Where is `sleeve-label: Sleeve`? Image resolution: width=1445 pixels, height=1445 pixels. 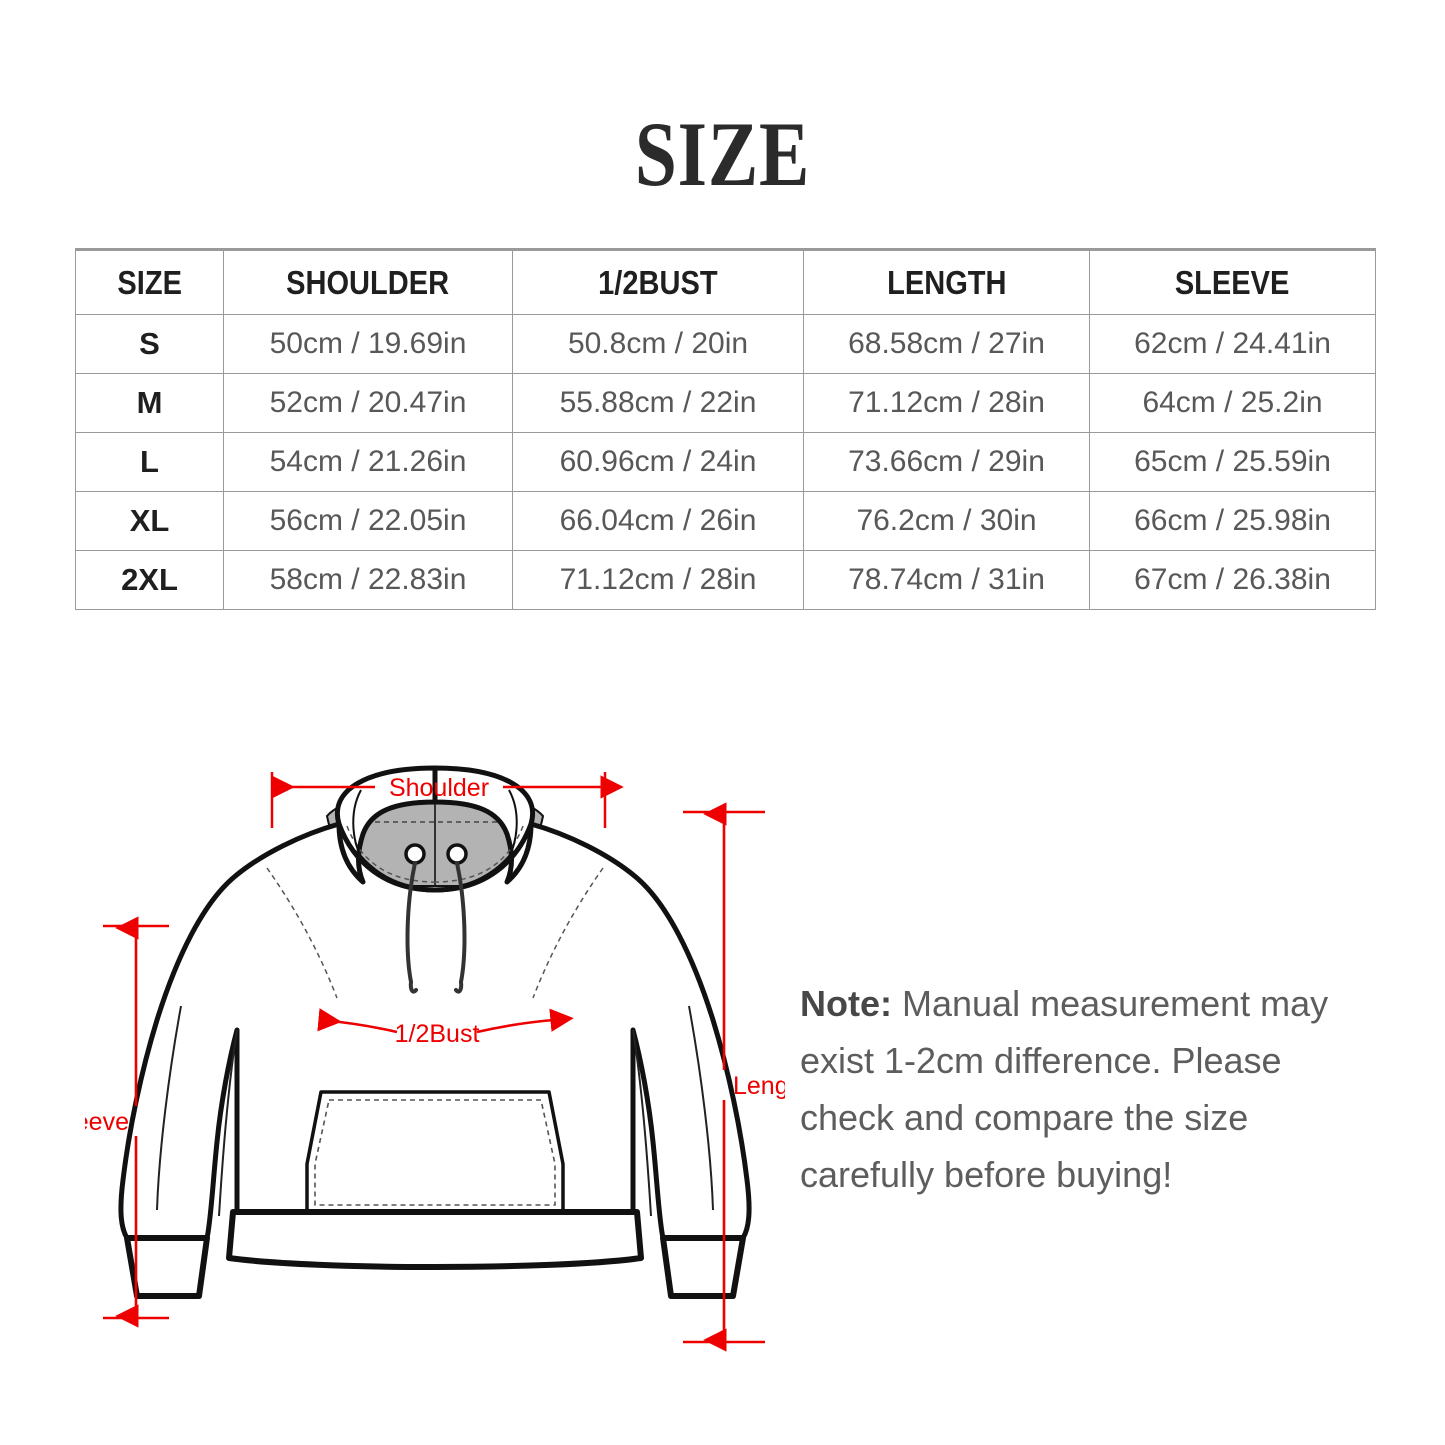 sleeve-label: Sleeve is located at coordinates (107, 1122).